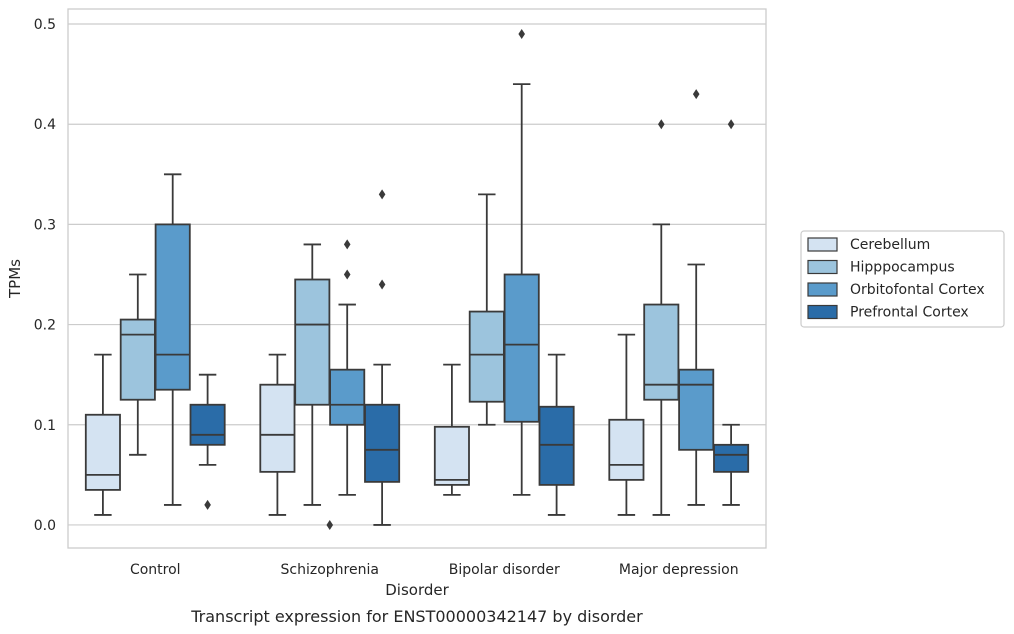 Image resolution: width=1014 pixels, height=634 pixels. Describe the element at coordinates (679, 570) in the screenshot. I see `x-tick-label: Major depression` at that location.